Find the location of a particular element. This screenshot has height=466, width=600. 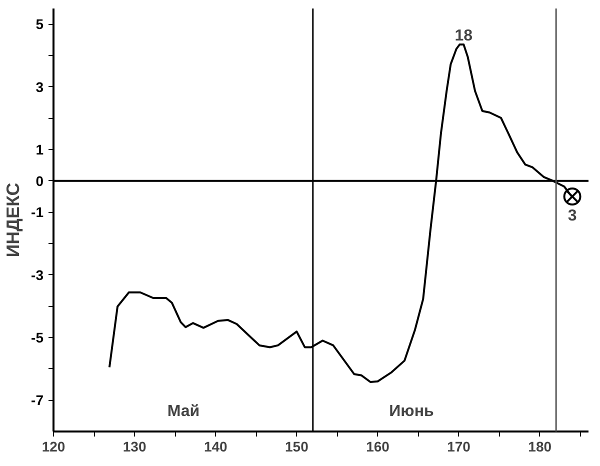

x-tick-label: 180 is located at coordinates (540, 446).